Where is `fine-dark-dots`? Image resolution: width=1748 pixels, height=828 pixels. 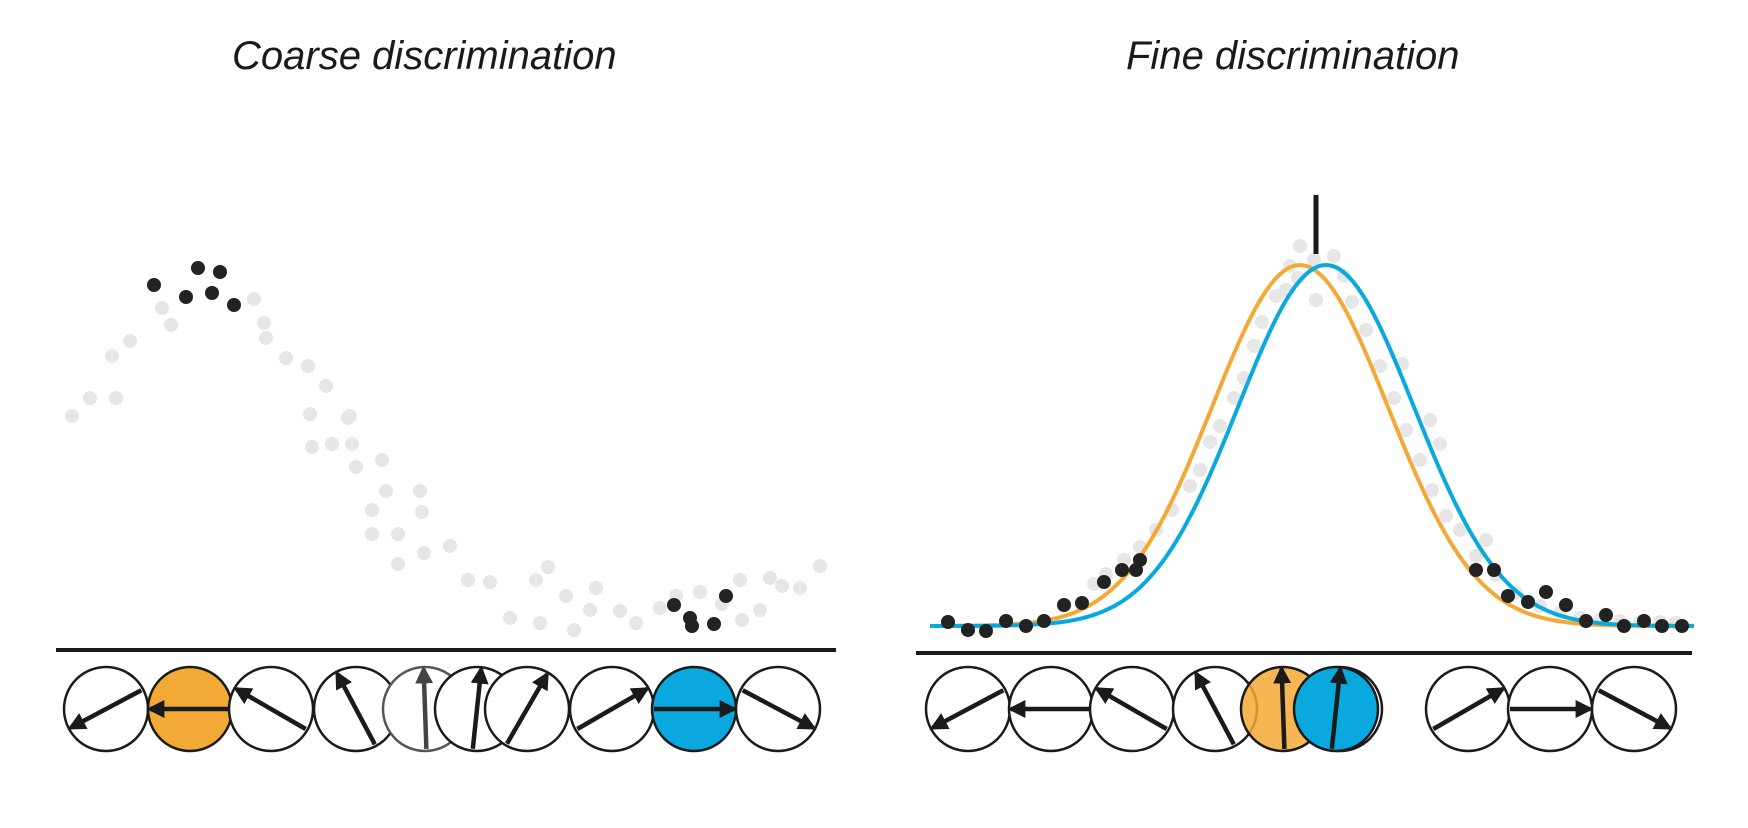
fine-dark-dots is located at coordinates (1315, 595).